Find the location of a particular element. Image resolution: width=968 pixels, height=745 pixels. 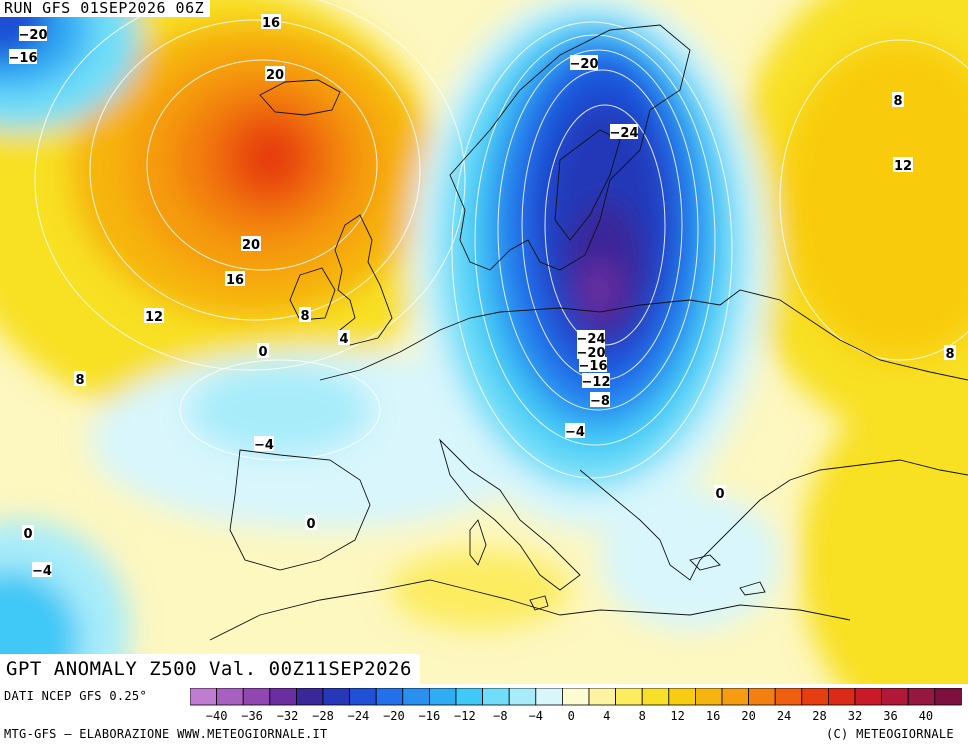

scale-tick-label: −12 is located at coordinates (465, 716).